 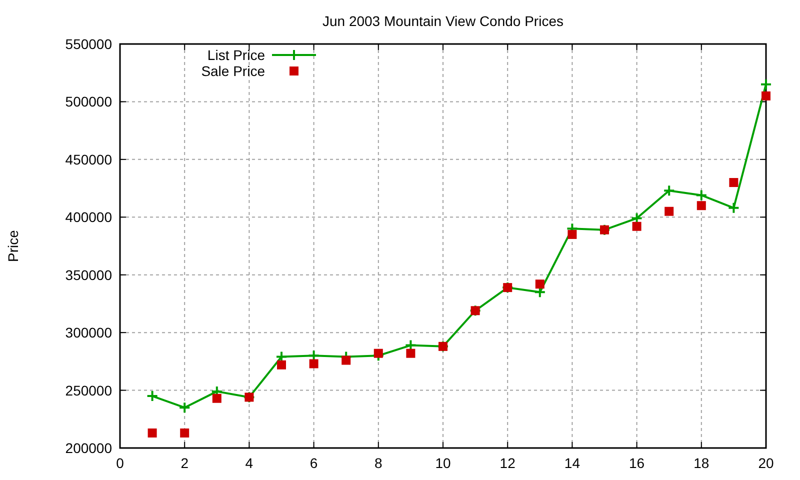 What do you see at coordinates (13, 246) in the screenshot?
I see `y-axis-title: Price` at bounding box center [13, 246].